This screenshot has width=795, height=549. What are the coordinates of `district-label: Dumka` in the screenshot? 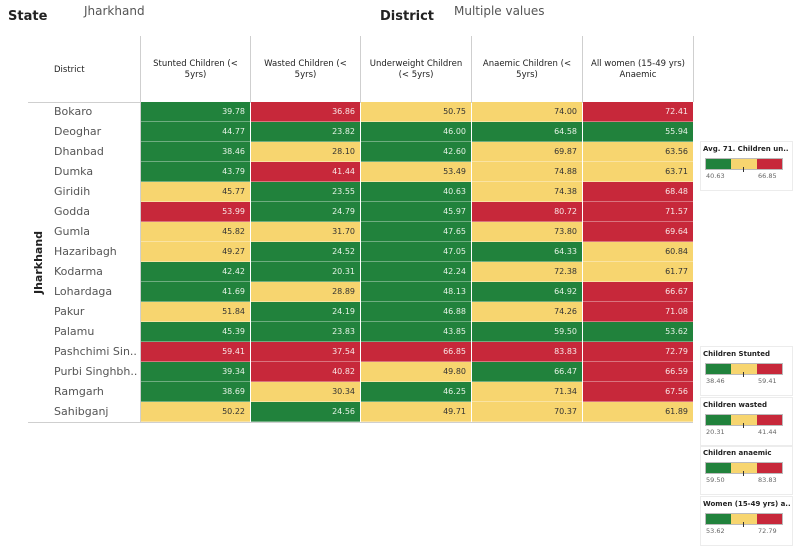 It's located at (74, 171).